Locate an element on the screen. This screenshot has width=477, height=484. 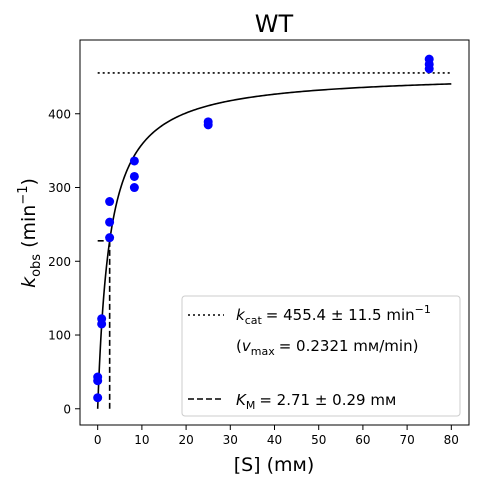
y-axis-label: kobs (min−1) is located at coordinates (30, 233).